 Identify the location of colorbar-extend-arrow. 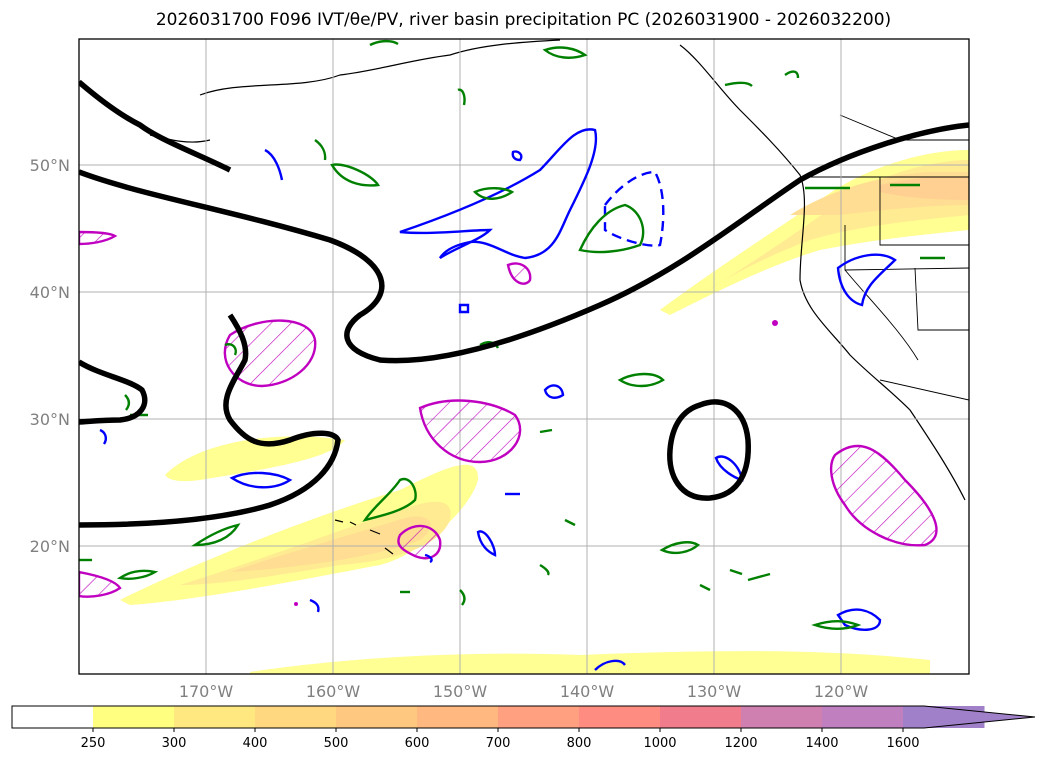
(969, 717).